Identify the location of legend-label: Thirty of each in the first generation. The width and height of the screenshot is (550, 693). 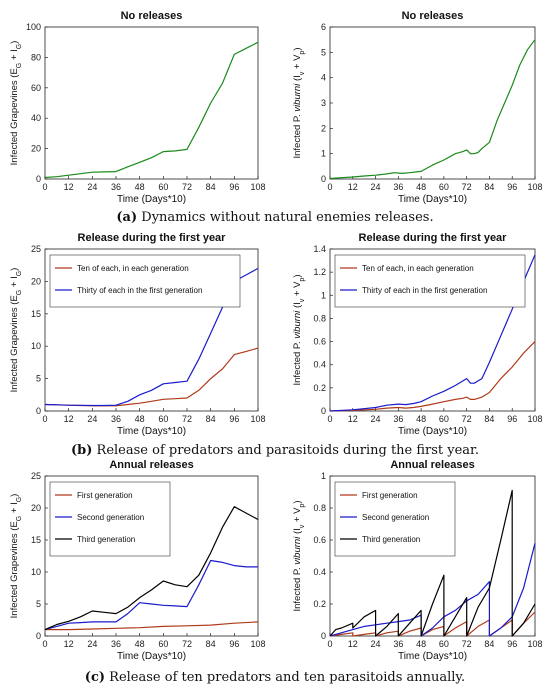
(139, 290).